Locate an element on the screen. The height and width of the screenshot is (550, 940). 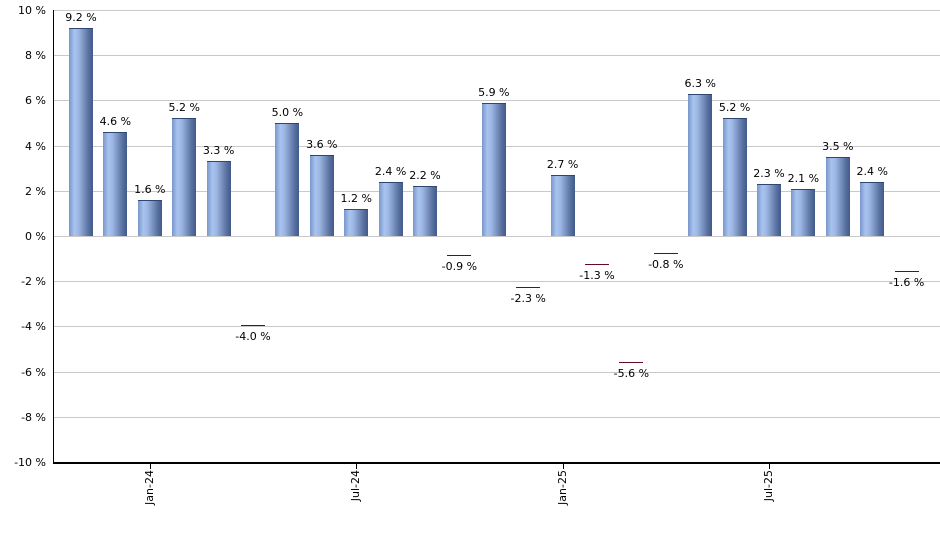
gridline--8 is located at coordinates (496, 417).